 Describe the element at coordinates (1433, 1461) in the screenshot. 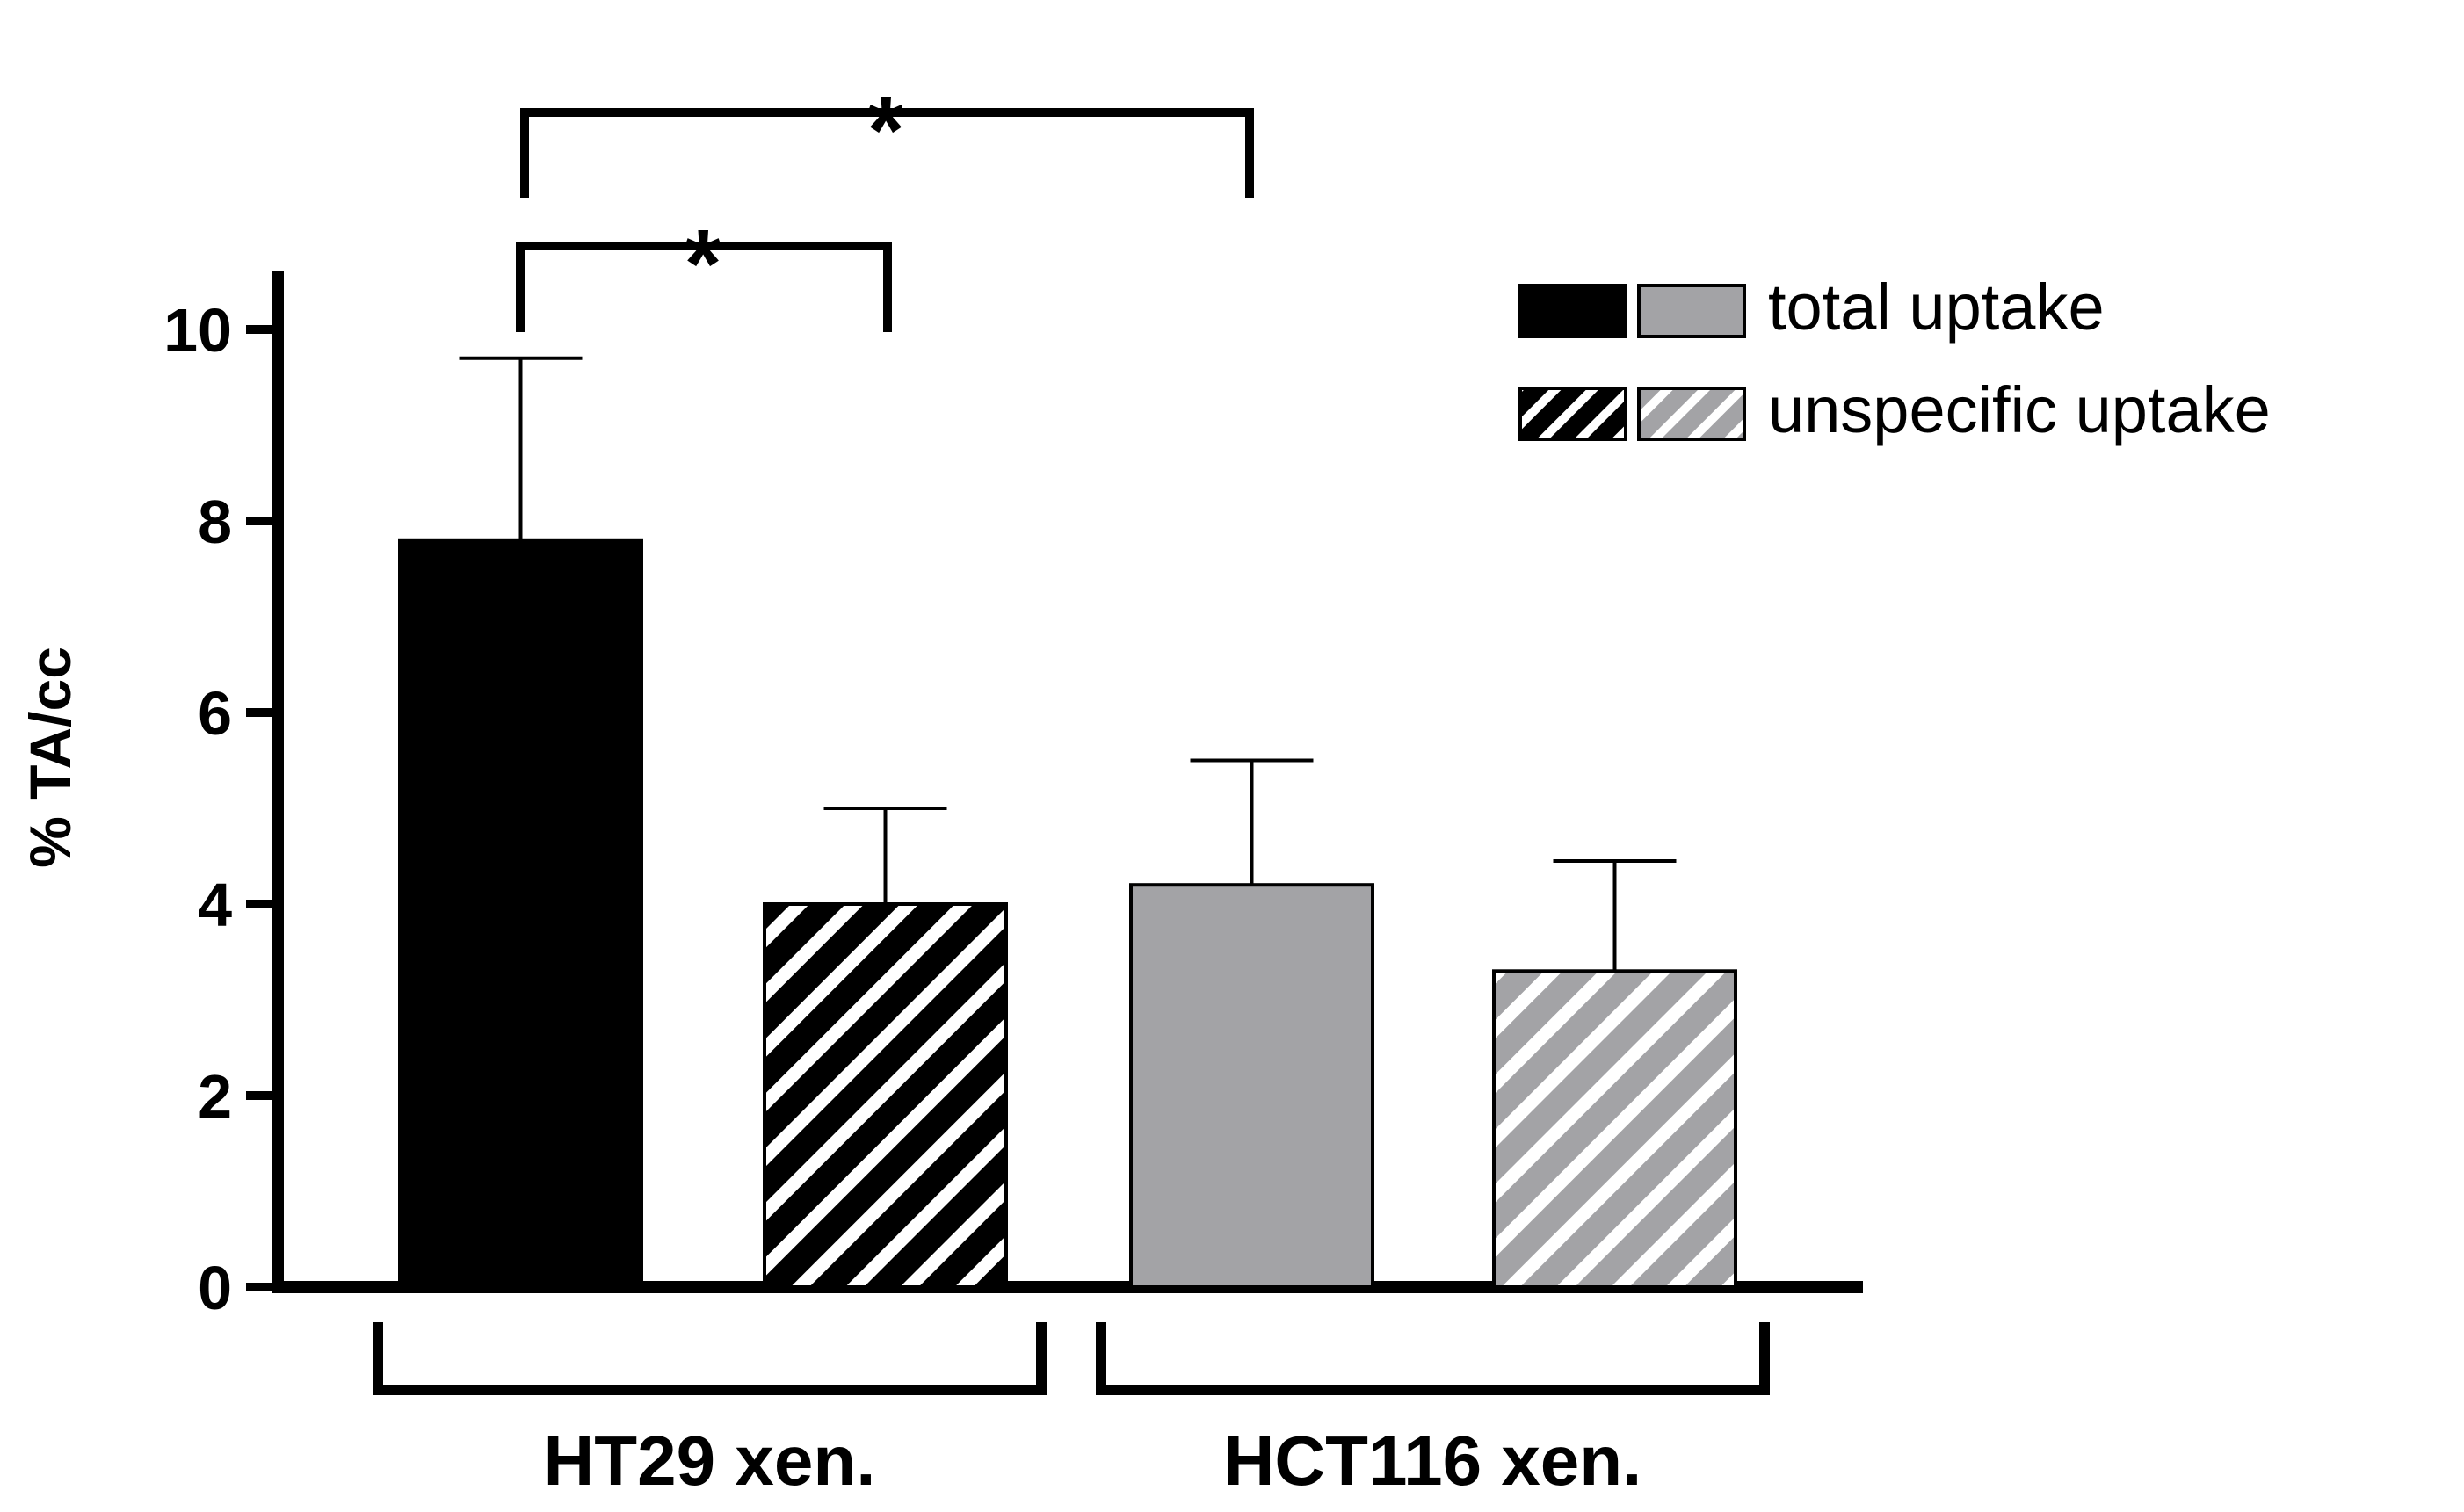

I see `group-label: HCT116 xen.` at that location.